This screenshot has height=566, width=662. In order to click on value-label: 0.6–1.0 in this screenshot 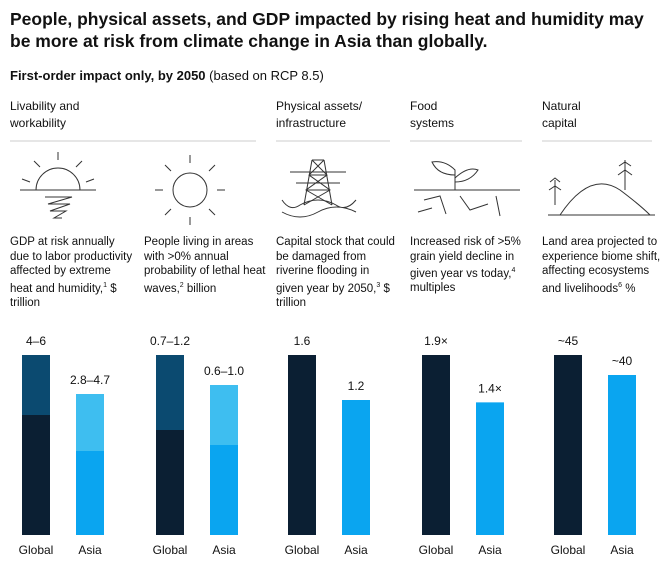, I will do `click(224, 371)`.